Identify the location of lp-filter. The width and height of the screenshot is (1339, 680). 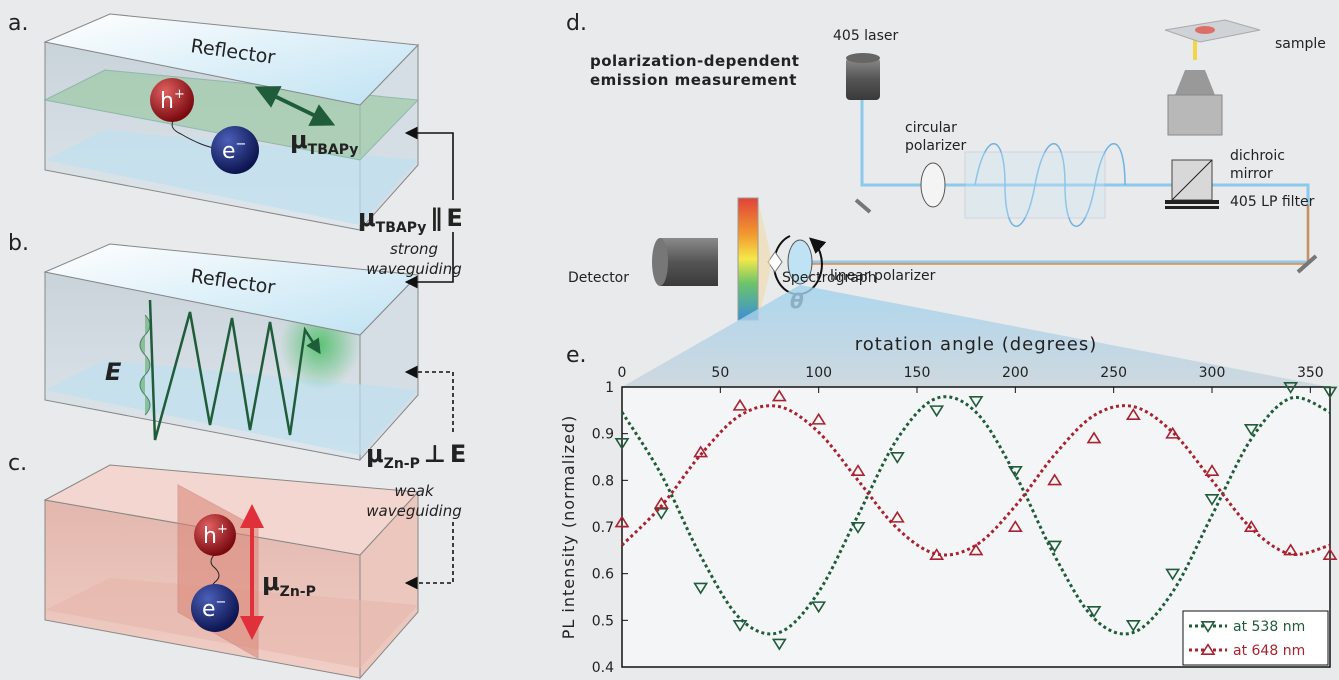
(1192, 202).